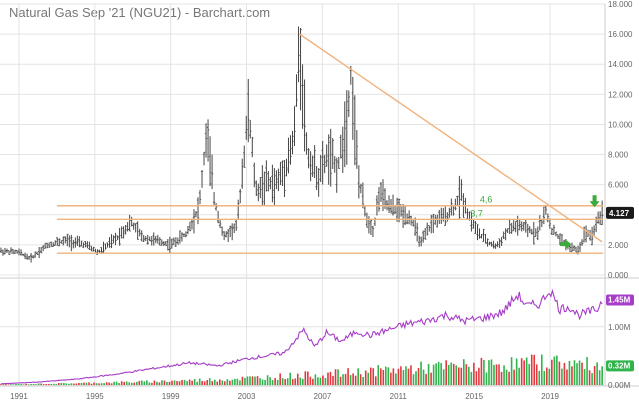  Describe the element at coordinates (618, 245) in the screenshot. I see `y-tick-label: 2.000` at that location.